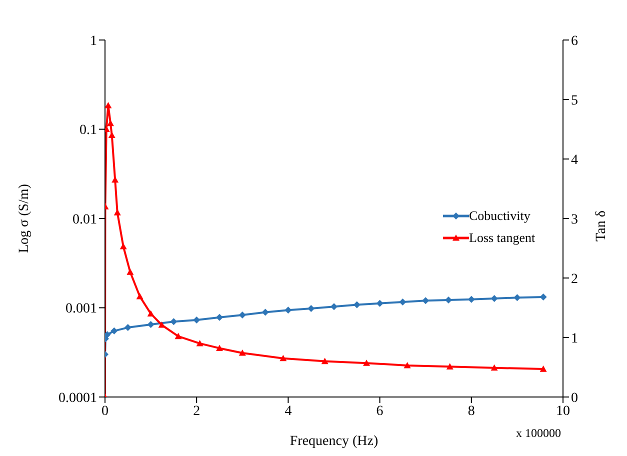 This screenshot has width=627, height=456. What do you see at coordinates (574, 279) in the screenshot?
I see `y2-tick-label: 2` at bounding box center [574, 279].